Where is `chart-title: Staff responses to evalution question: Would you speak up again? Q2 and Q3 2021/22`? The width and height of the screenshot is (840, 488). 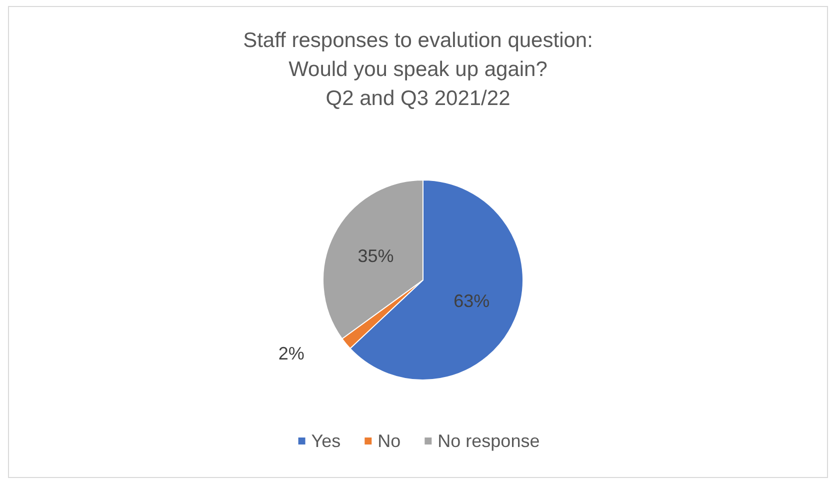
chart-title: Staff responses to evalution question: Would you speak up again? Q2 and Q3 2021/22 is located at coordinates (418, 69).